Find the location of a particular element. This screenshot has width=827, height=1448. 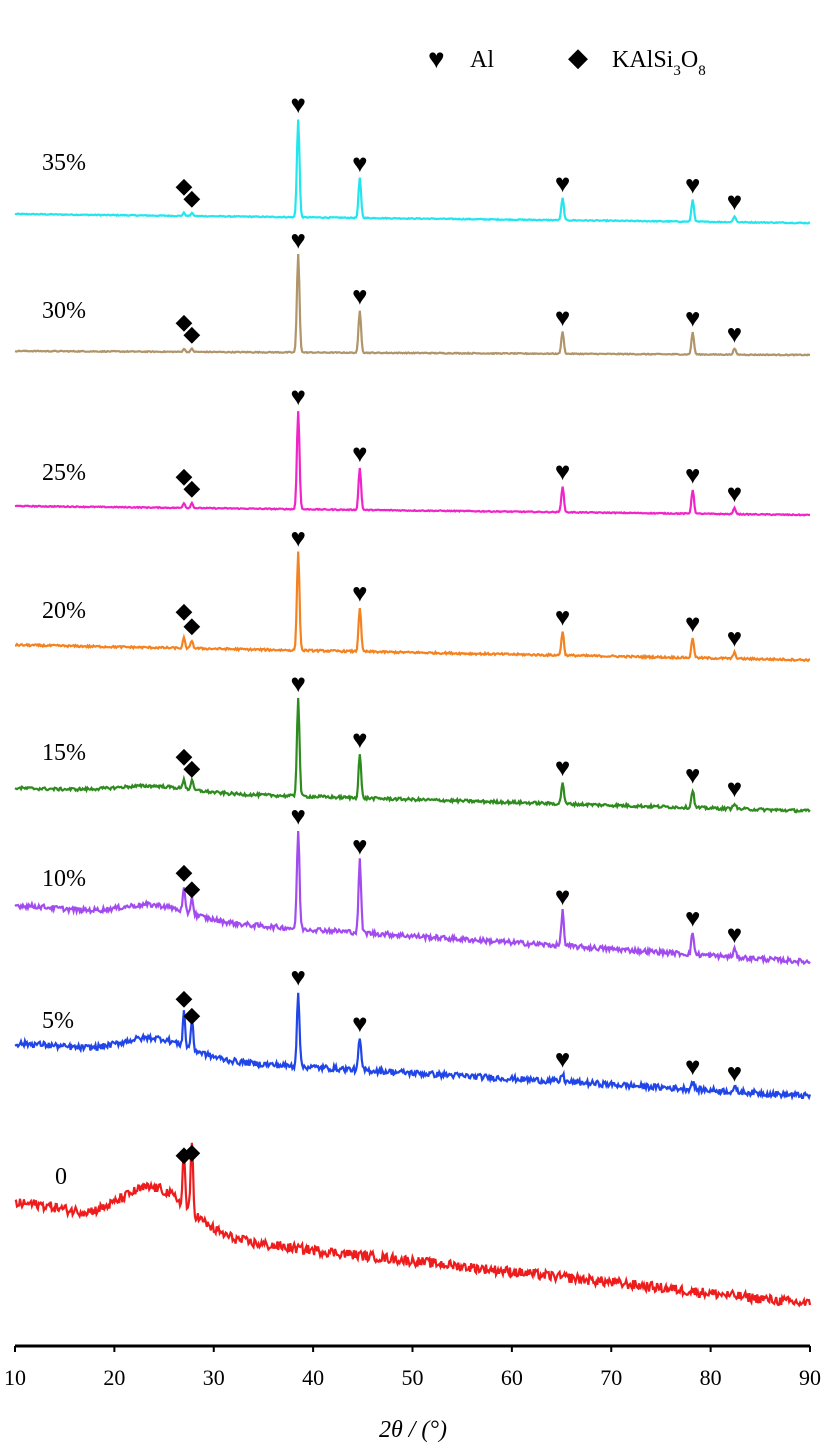

x-tick-label: 40 is located at coordinates (313, 1377).